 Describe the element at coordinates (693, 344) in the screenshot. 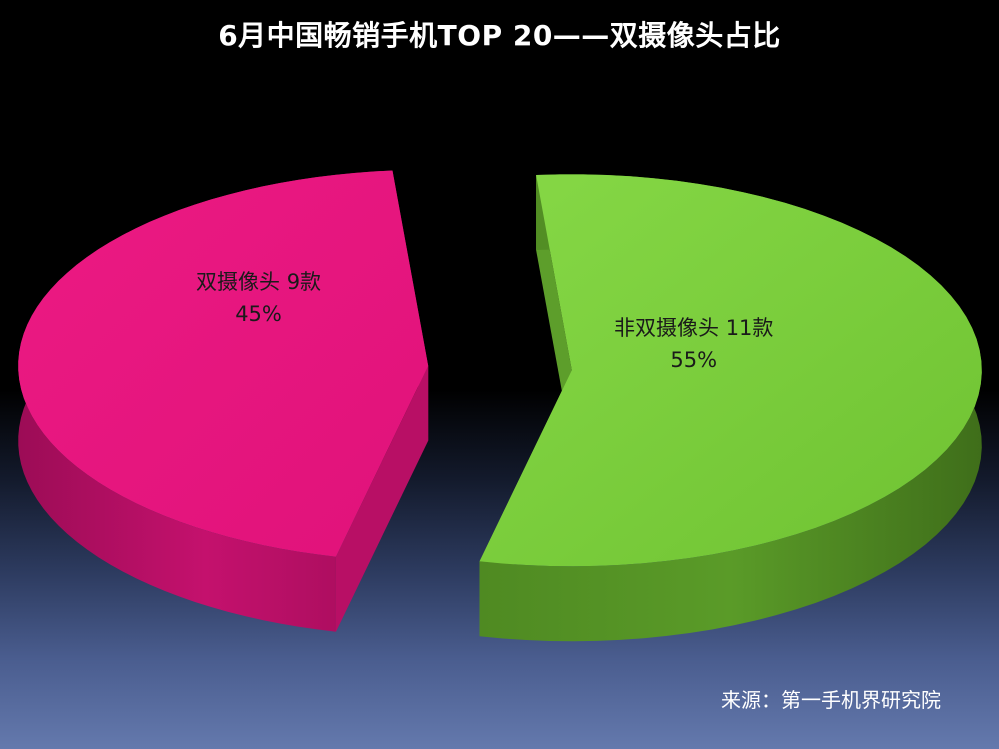

I see `slice-label-non-dual-camera: 非双摄像头 11款 55%` at that location.